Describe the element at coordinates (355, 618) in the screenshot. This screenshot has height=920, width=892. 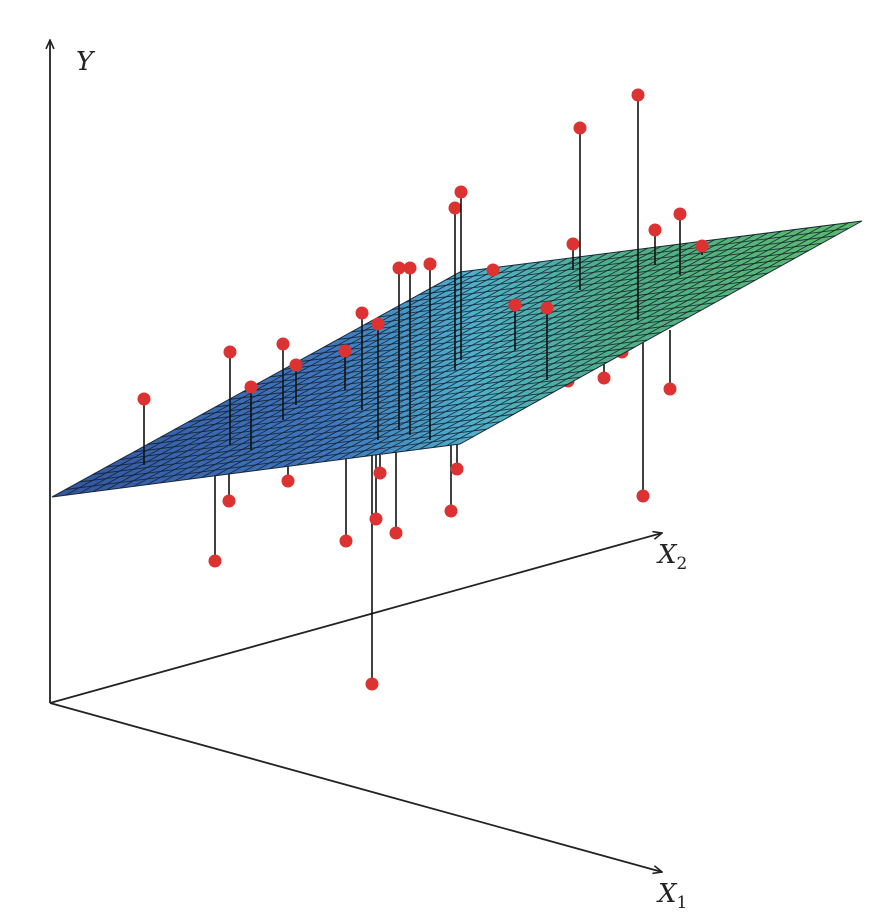
I see `x2-axis` at that location.